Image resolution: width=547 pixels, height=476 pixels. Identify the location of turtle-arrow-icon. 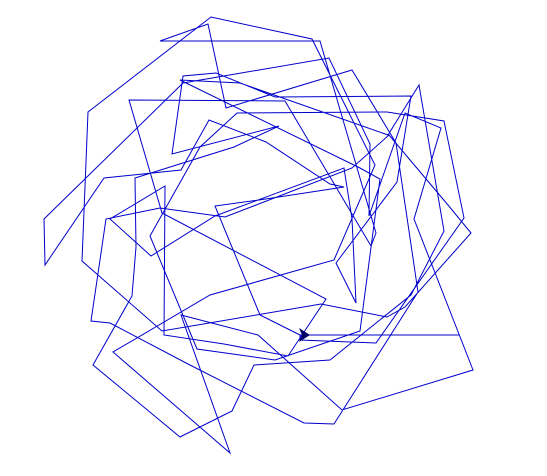
(304, 335).